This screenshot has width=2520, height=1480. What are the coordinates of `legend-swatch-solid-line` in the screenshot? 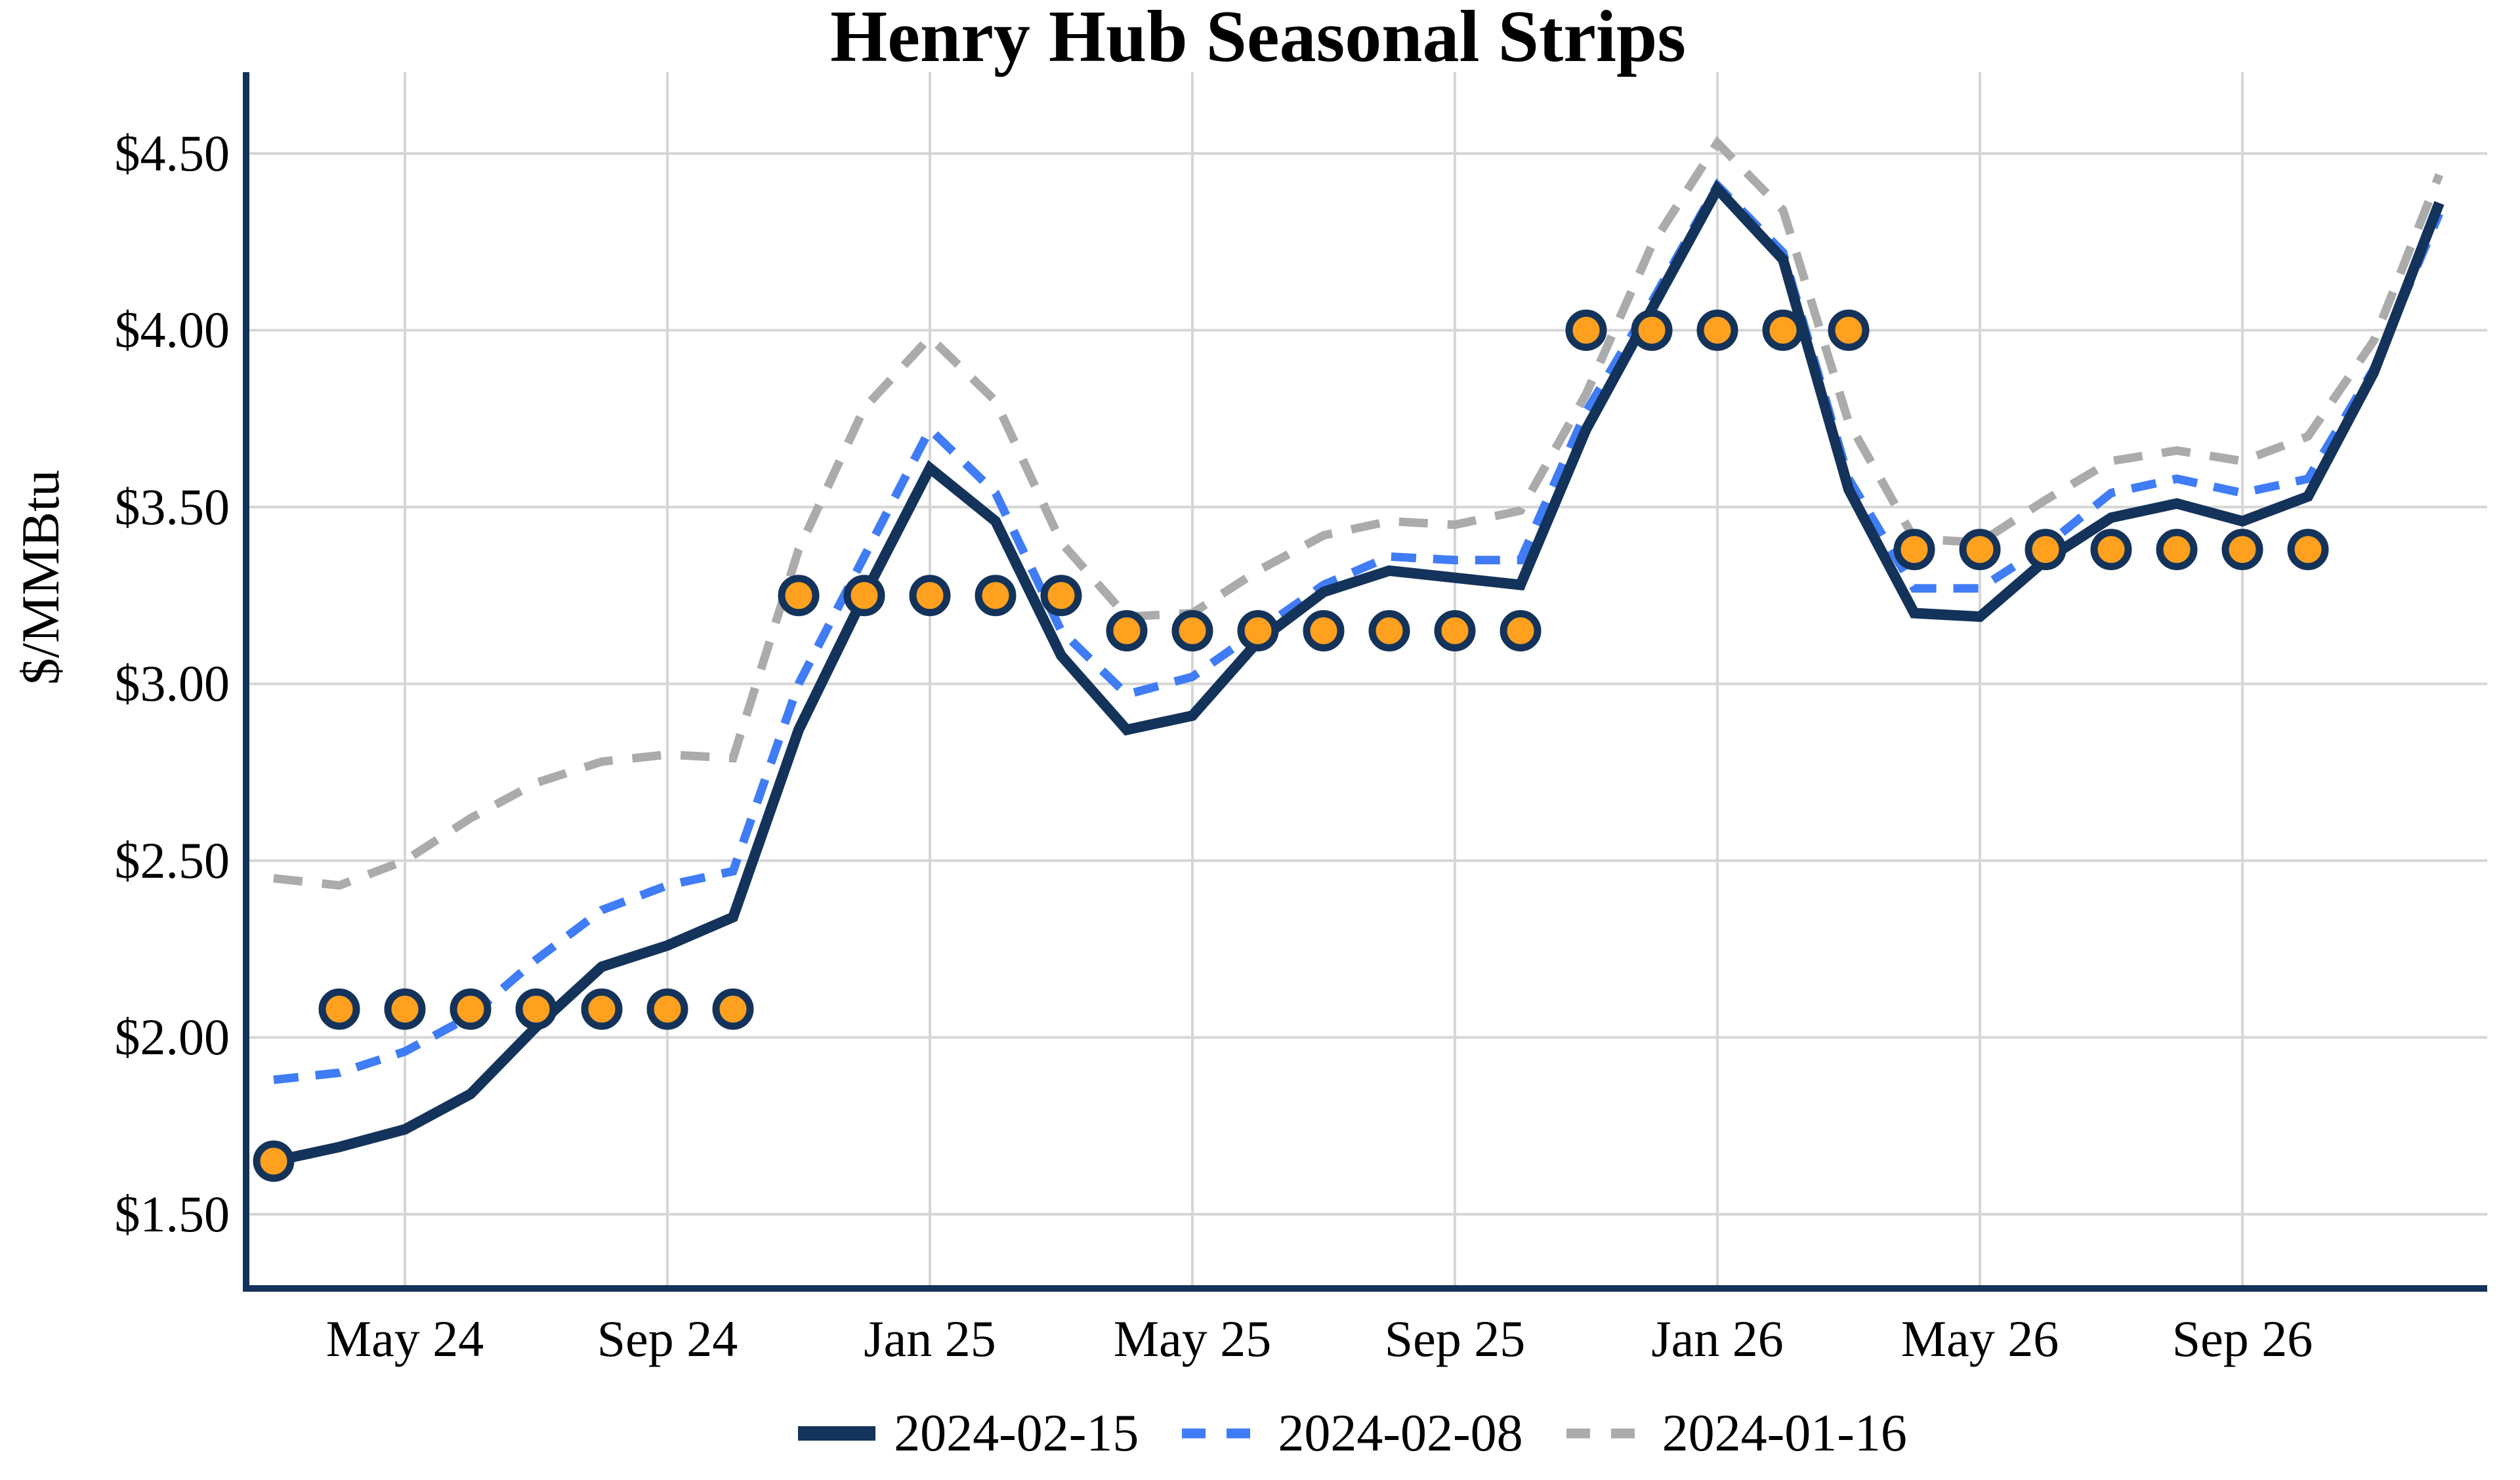 It's located at (837, 1433).